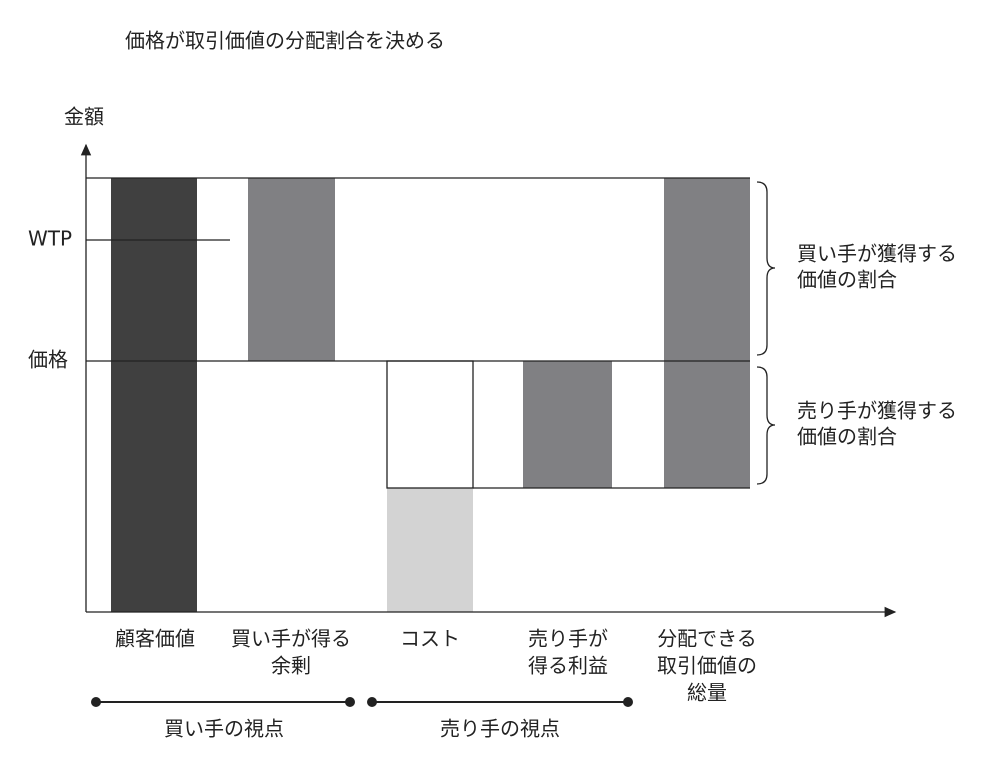 This screenshot has height=767, width=1002. What do you see at coordinates (224, 729) in the screenshot?
I see `perspective-label: 買い手の視点` at bounding box center [224, 729].